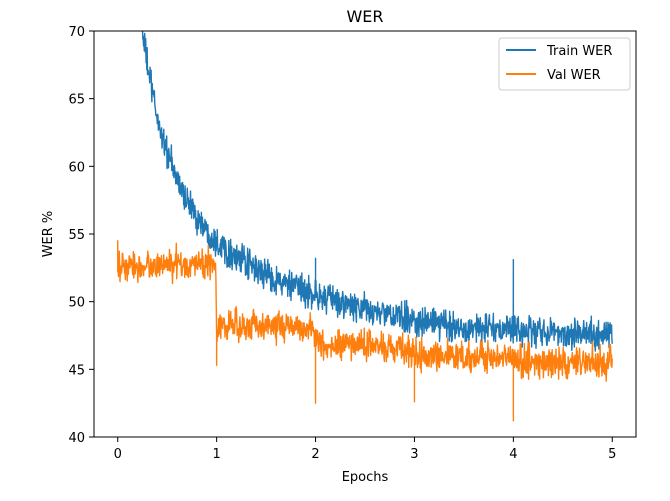 This screenshot has height=501, width=670. What do you see at coordinates (513, 454) in the screenshot?
I see `x-tick-label: 4` at bounding box center [513, 454].